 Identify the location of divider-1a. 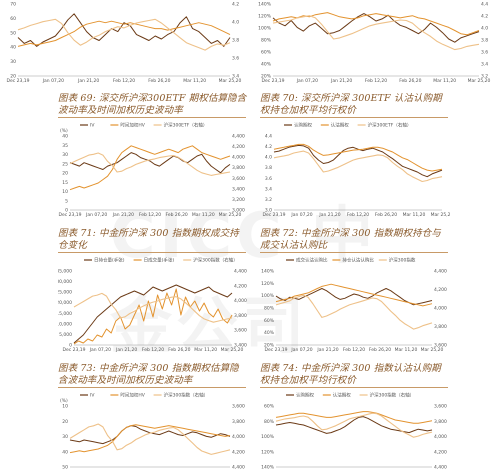
(152, 117).